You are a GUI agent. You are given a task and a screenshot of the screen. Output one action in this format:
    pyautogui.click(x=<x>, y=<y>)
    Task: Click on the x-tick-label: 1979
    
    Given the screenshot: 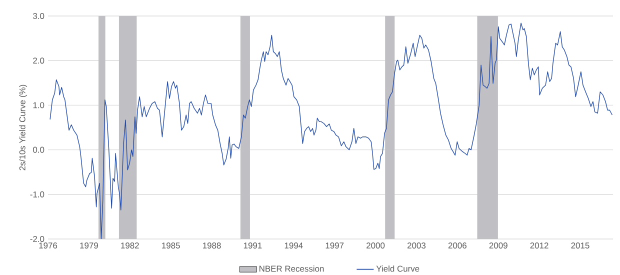 What is the action you would take?
    pyautogui.click(x=89, y=245)
    